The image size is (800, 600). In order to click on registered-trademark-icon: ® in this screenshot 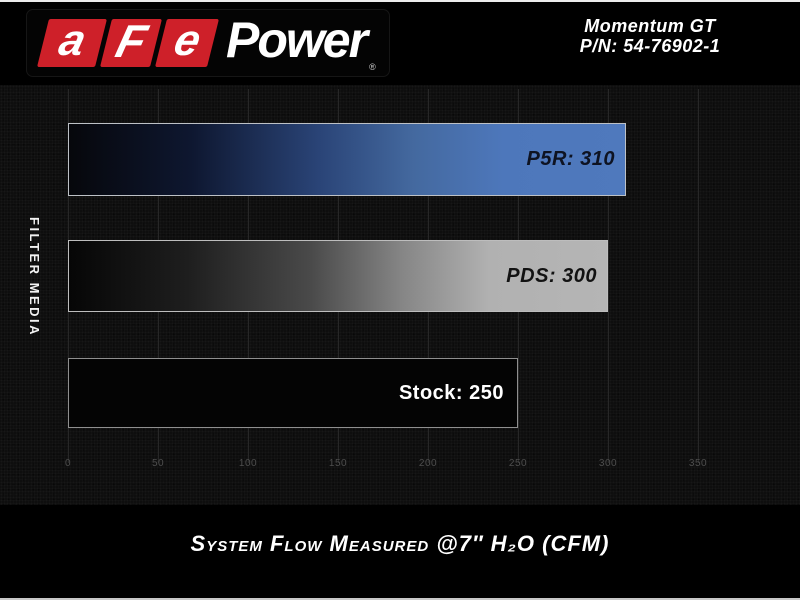, I will do `click(372, 67)`.